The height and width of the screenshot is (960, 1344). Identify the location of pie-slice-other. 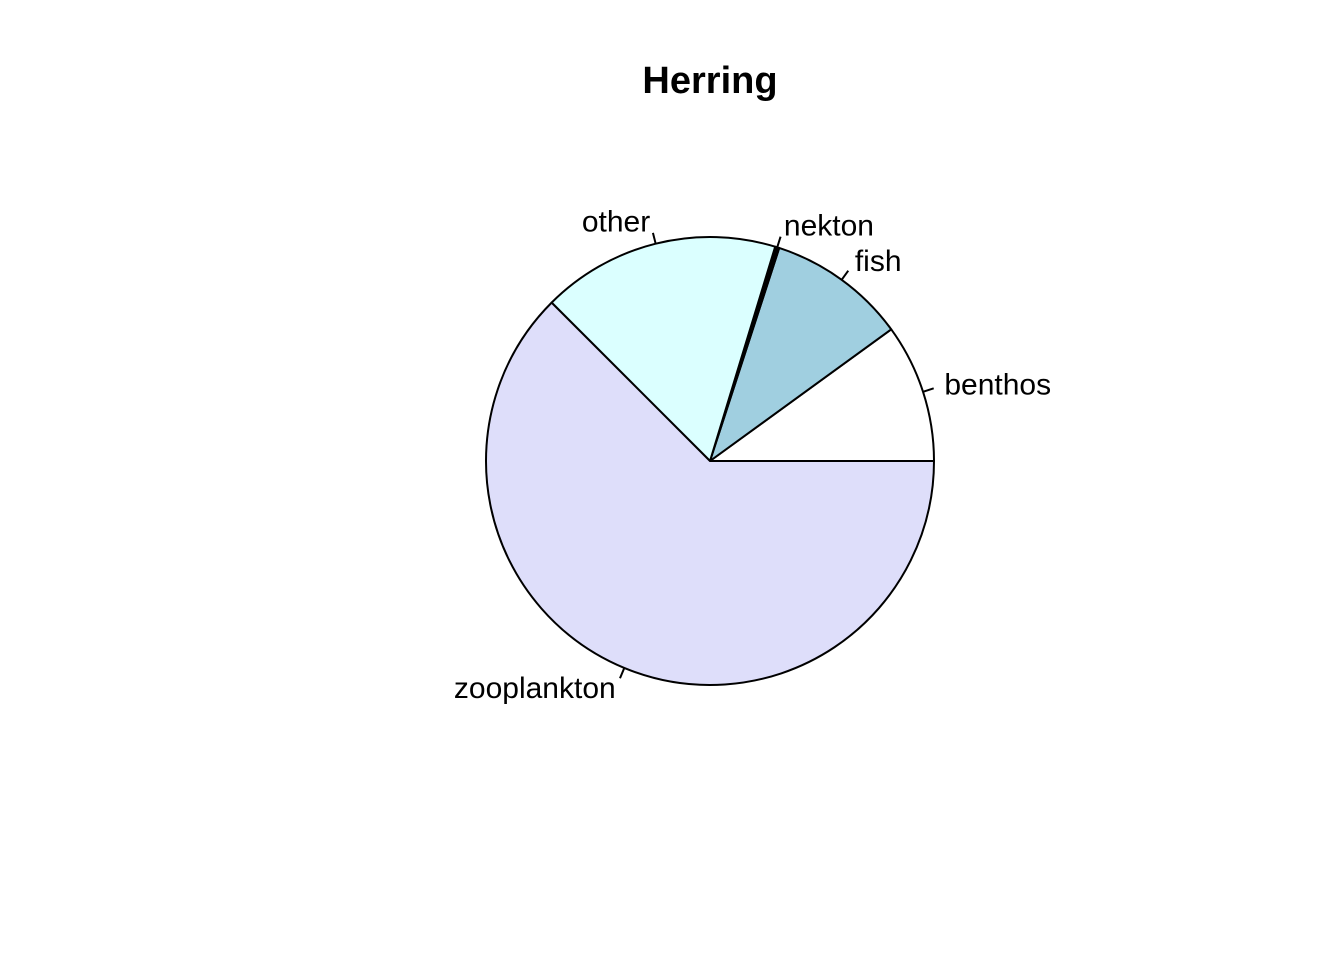
(663, 349).